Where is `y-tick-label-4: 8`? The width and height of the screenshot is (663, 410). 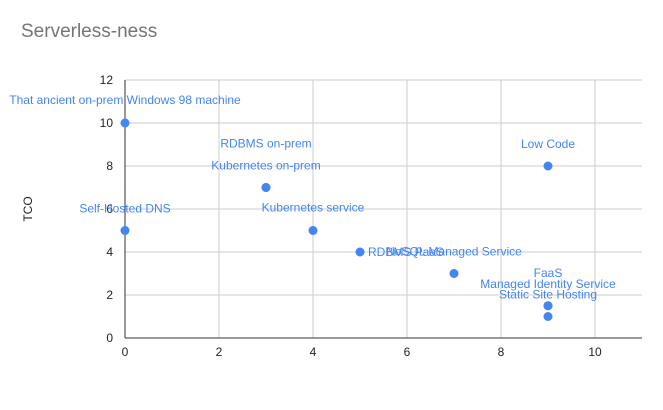
y-tick-label-4: 8 is located at coordinates (109, 166).